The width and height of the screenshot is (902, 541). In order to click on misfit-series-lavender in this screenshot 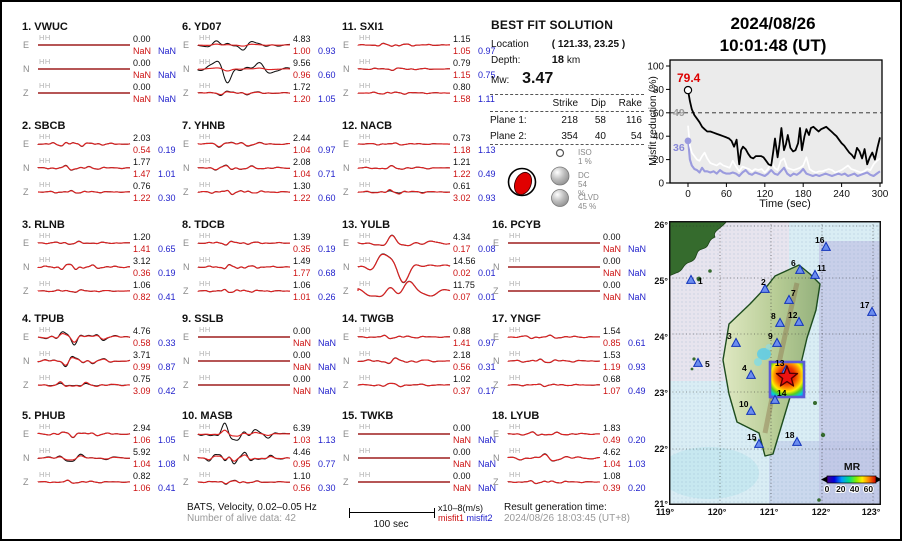, I will do `click(783, 158)`.